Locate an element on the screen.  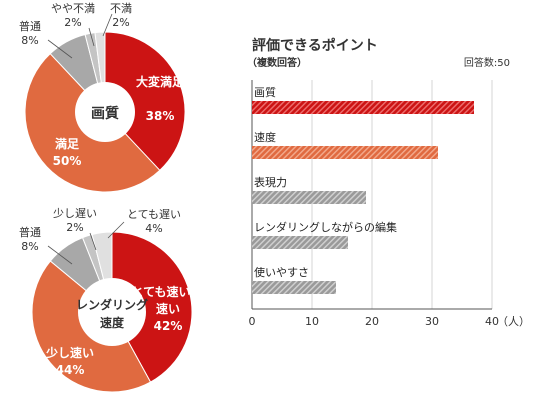
donut2-callout-name: 普通 is located at coordinates (30, 232).